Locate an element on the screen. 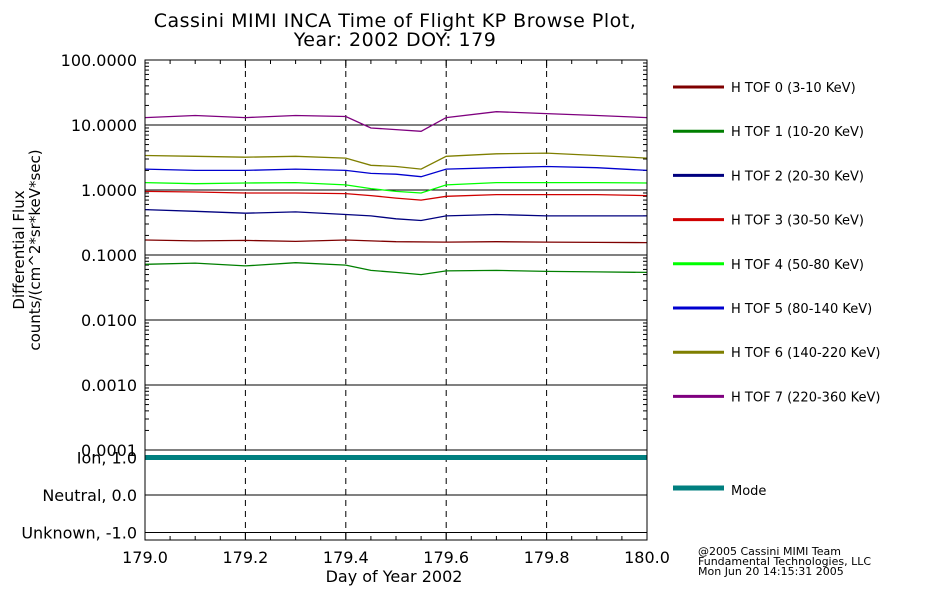 This screenshot has height=600, width=950. legend-label-tof-6: H TOF 6 (140-220 KeV) is located at coordinates (805, 353).